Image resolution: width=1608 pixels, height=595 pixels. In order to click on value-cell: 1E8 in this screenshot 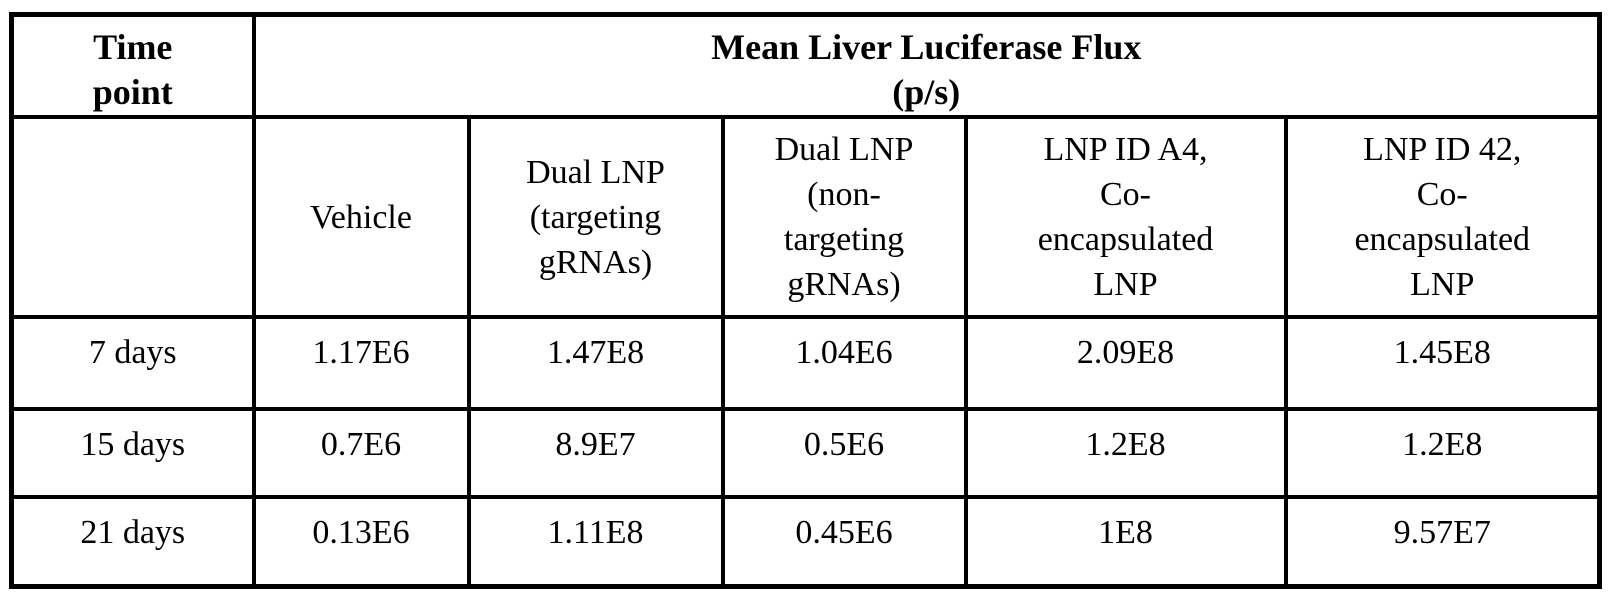, I will do `click(1125, 541)`.